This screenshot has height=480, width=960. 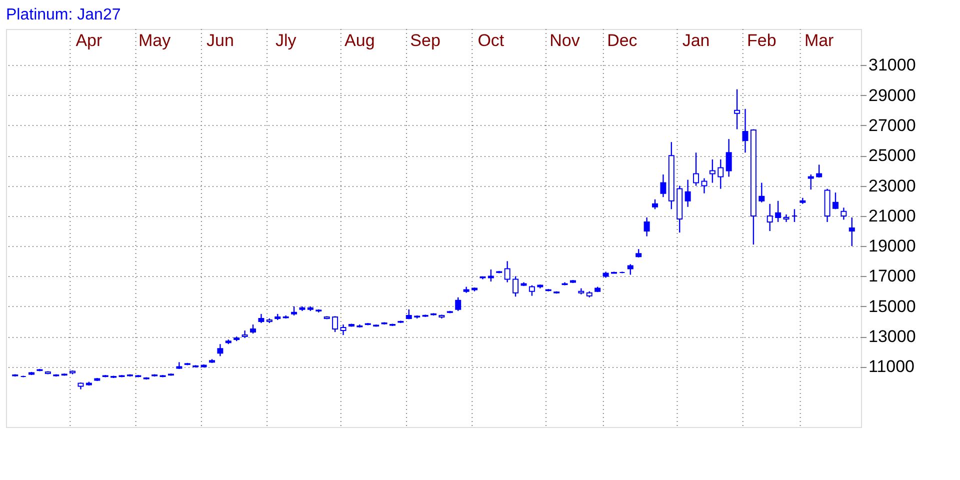 I want to click on y-tick-label: 13000, so click(x=892, y=336).